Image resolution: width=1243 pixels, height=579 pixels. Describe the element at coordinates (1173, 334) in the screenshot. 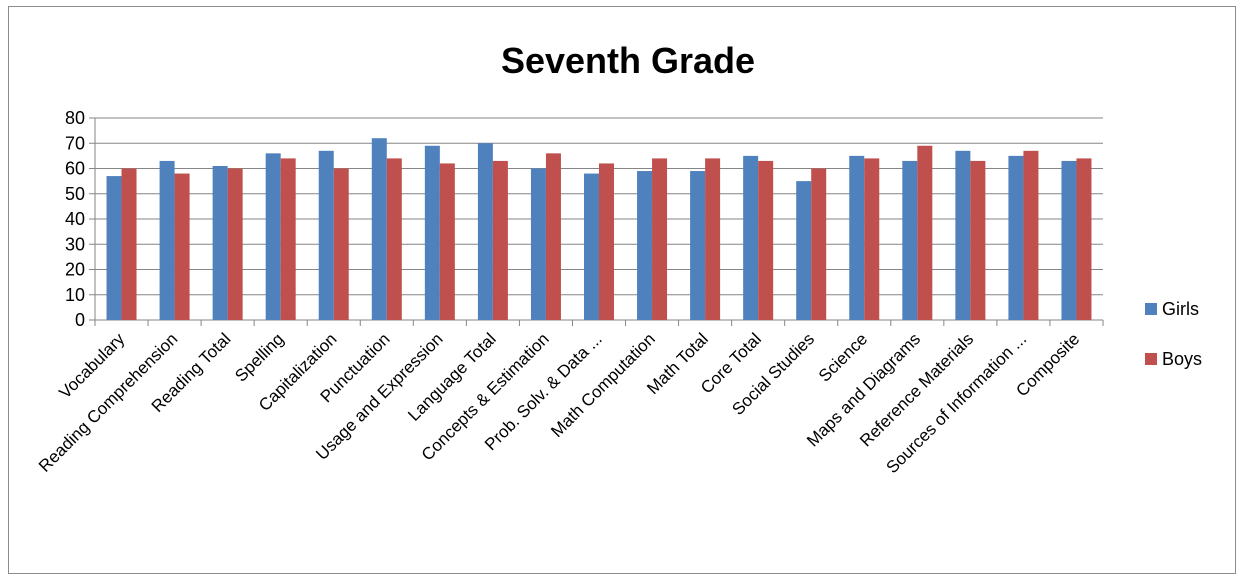

I see `legend: Girls Boys` at that location.